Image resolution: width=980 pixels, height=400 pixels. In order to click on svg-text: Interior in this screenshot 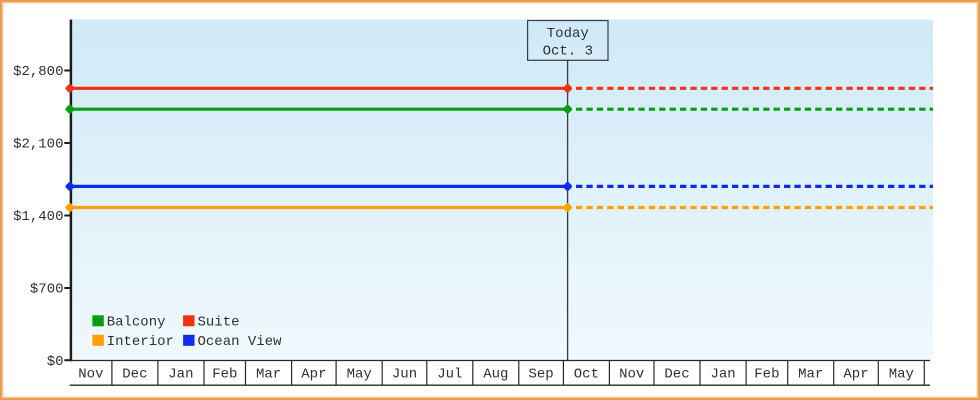, I will do `click(140, 342)`.